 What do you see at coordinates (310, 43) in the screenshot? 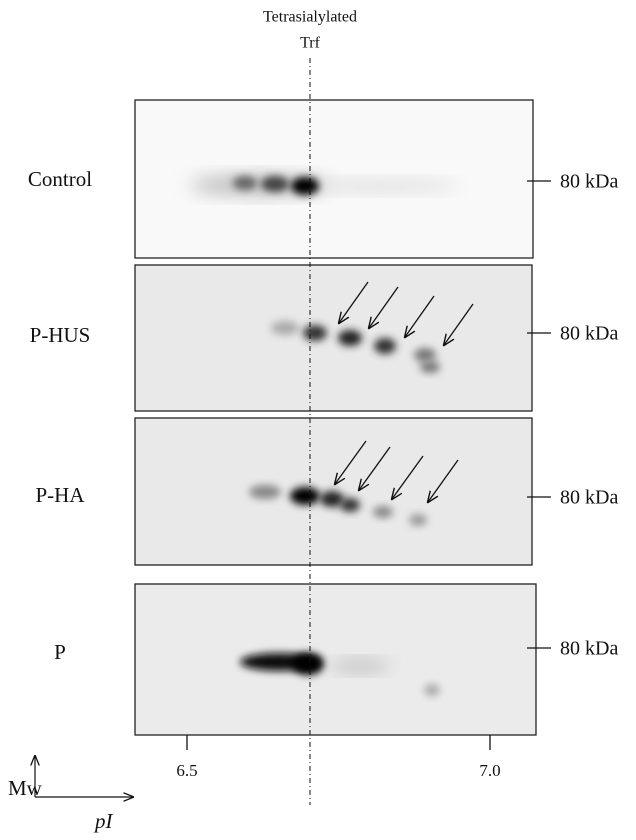
I see `header-line: Trf` at bounding box center [310, 43].